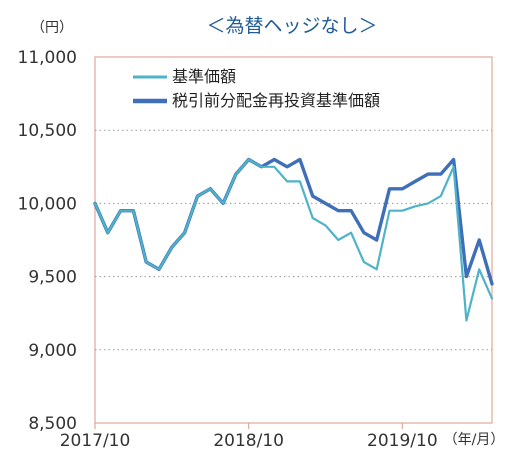 Image resolution: width=521 pixels, height=462 pixels. Describe the element at coordinates (47, 204) in the screenshot. I see `y-tick-label: 10,000` at that location.